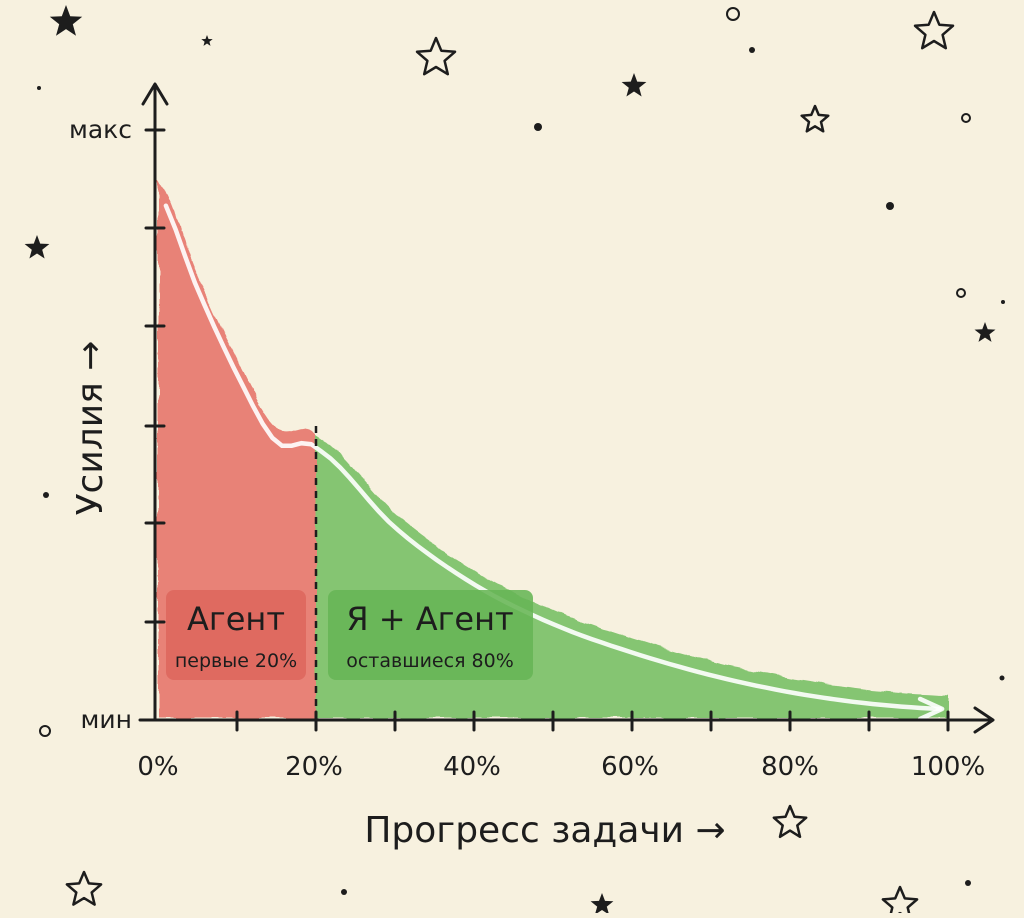  Describe the element at coordinates (106, 719) in the screenshot. I see `y-tick-label-min: мин` at that location.